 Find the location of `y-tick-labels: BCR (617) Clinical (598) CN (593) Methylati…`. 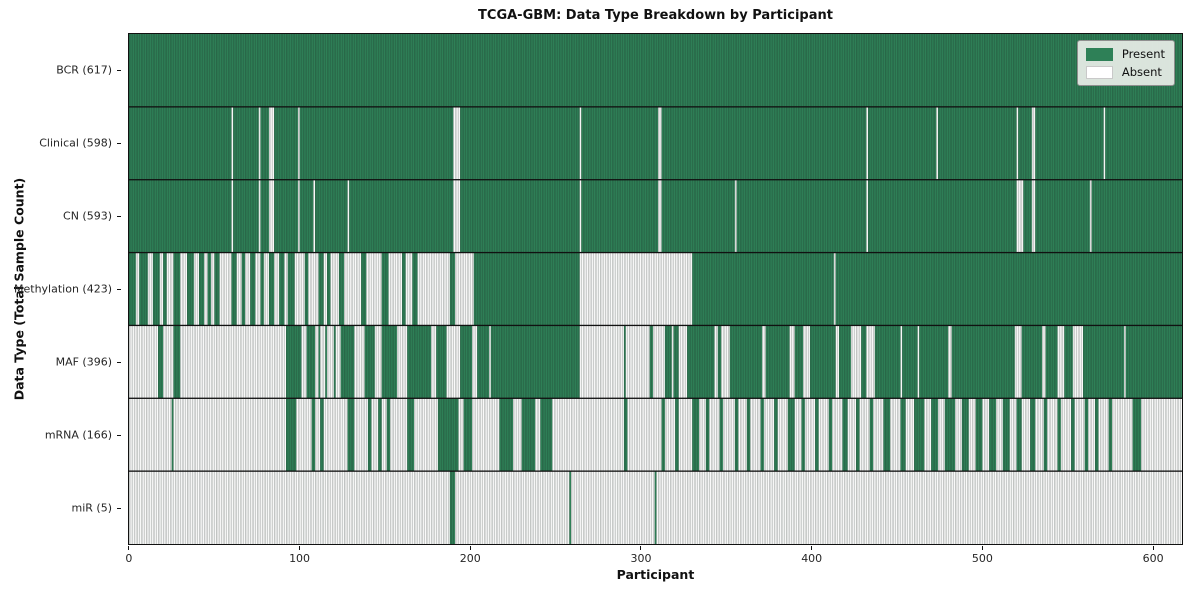

y-tick-labels: BCR (617) Clinical (598) CN (593) Methylati… is located at coordinates (60, 289).